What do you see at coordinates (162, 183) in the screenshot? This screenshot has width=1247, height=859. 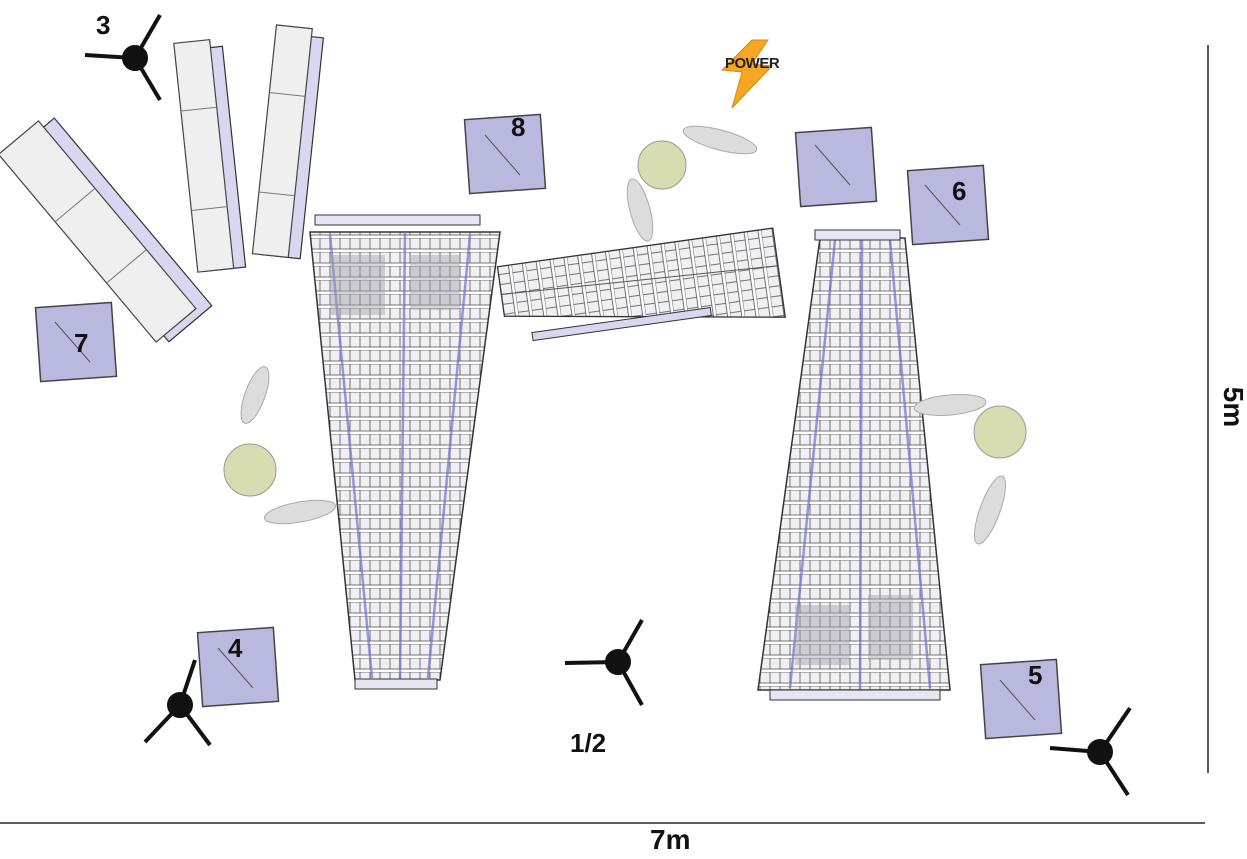 I see `left-instrument-cases` at bounding box center [162, 183].